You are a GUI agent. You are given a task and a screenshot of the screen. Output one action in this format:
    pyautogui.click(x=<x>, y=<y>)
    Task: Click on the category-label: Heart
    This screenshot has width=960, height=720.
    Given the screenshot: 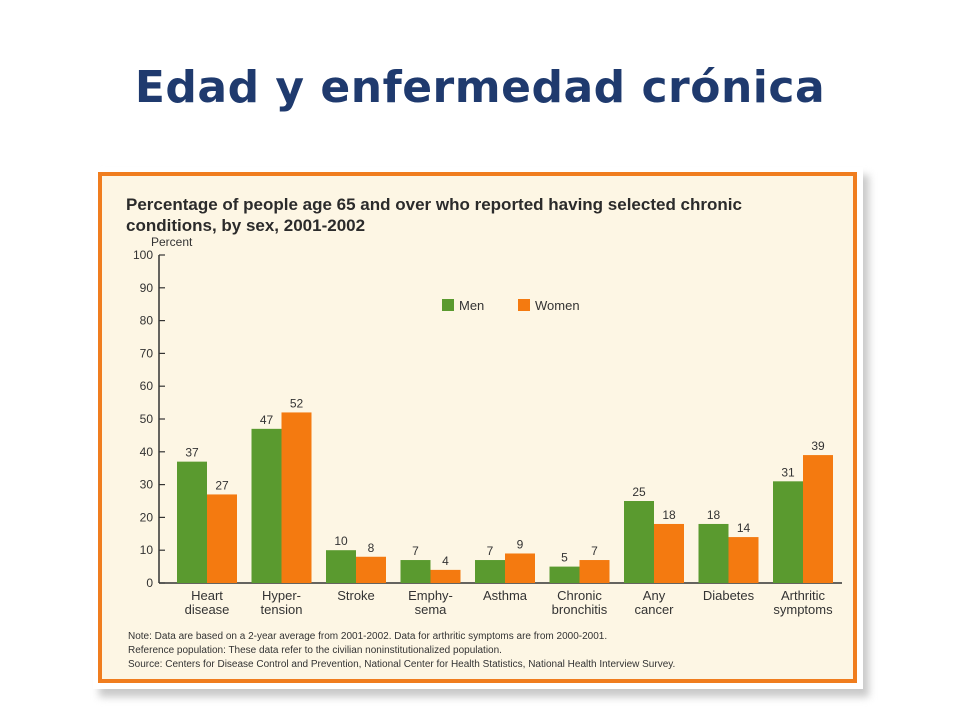 What is the action you would take?
    pyautogui.click(x=207, y=595)
    